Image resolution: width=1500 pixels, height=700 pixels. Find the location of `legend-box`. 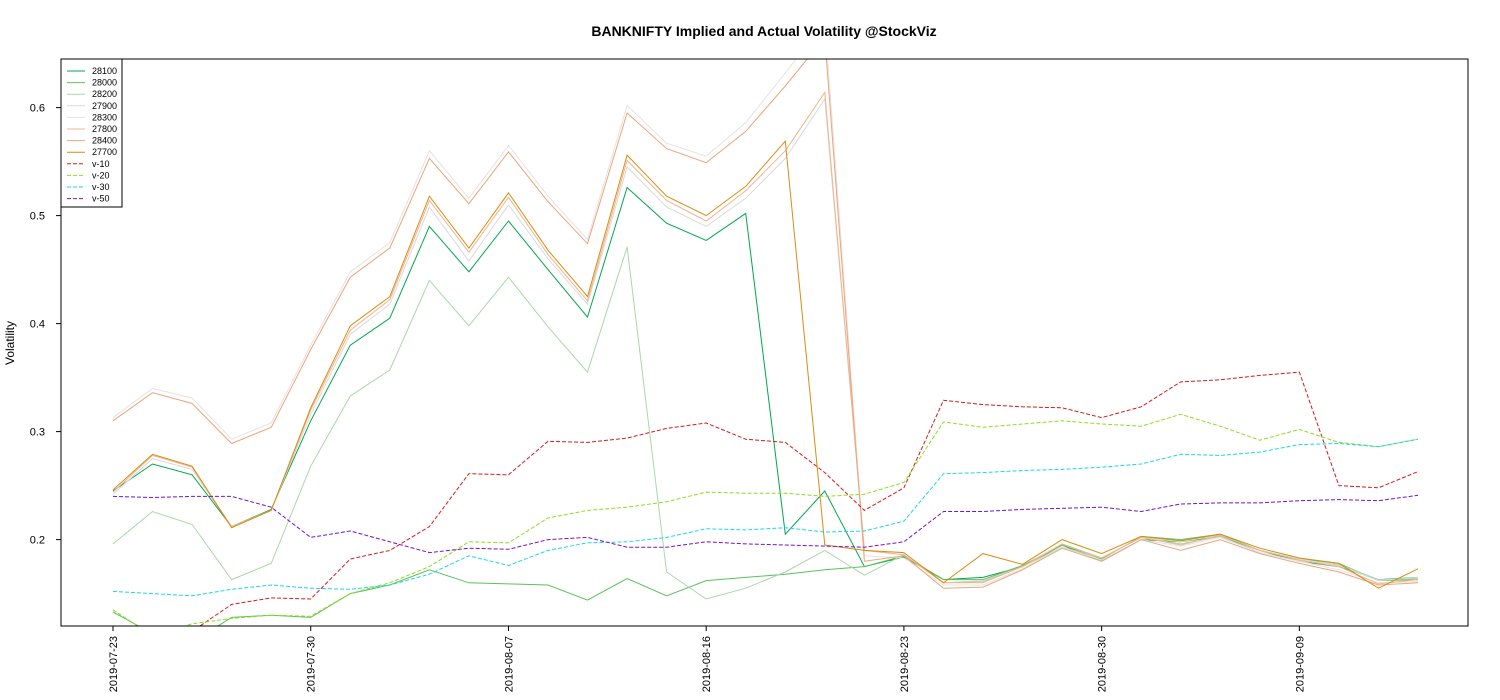

legend-box is located at coordinates (91, 133).